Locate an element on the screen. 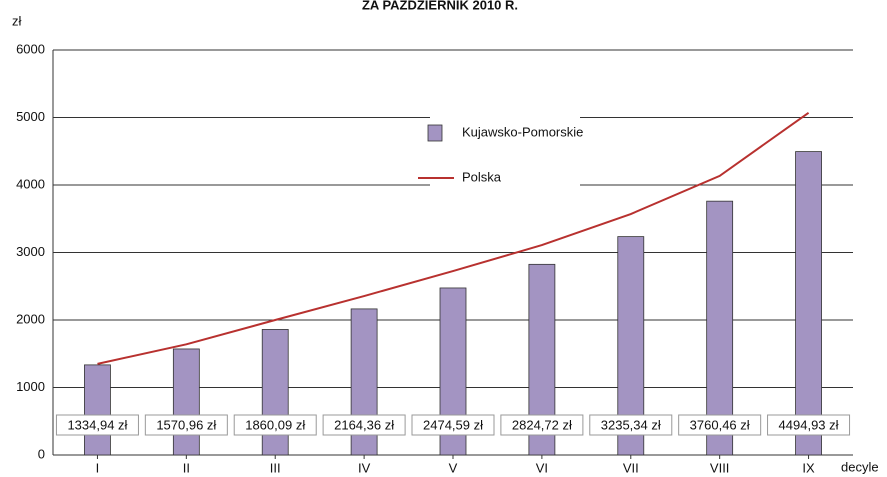 The height and width of the screenshot is (477, 887). x-tick-label: VII is located at coordinates (631, 467).